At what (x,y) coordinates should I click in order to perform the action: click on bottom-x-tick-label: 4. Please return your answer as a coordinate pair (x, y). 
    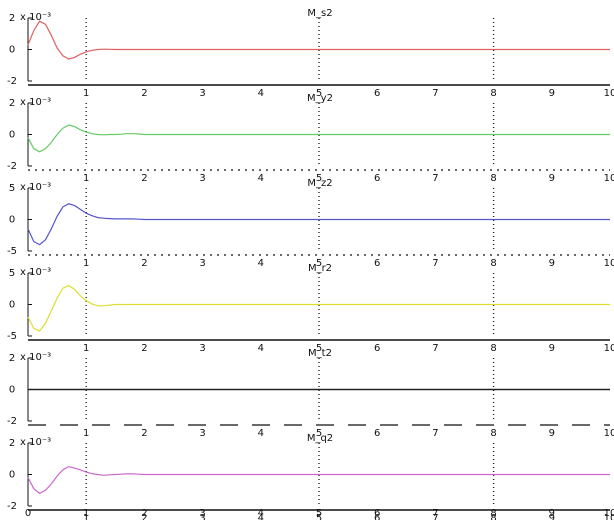
    Looking at the image, I should click on (261, 513).